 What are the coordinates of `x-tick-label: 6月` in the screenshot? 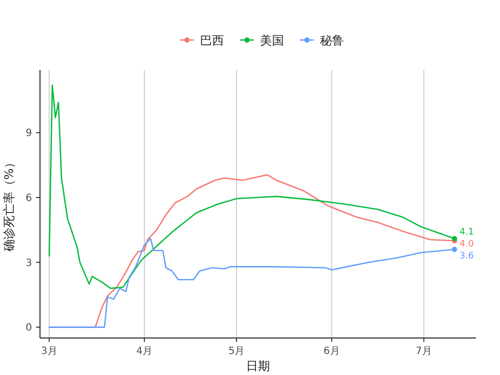 It's located at (332, 351).